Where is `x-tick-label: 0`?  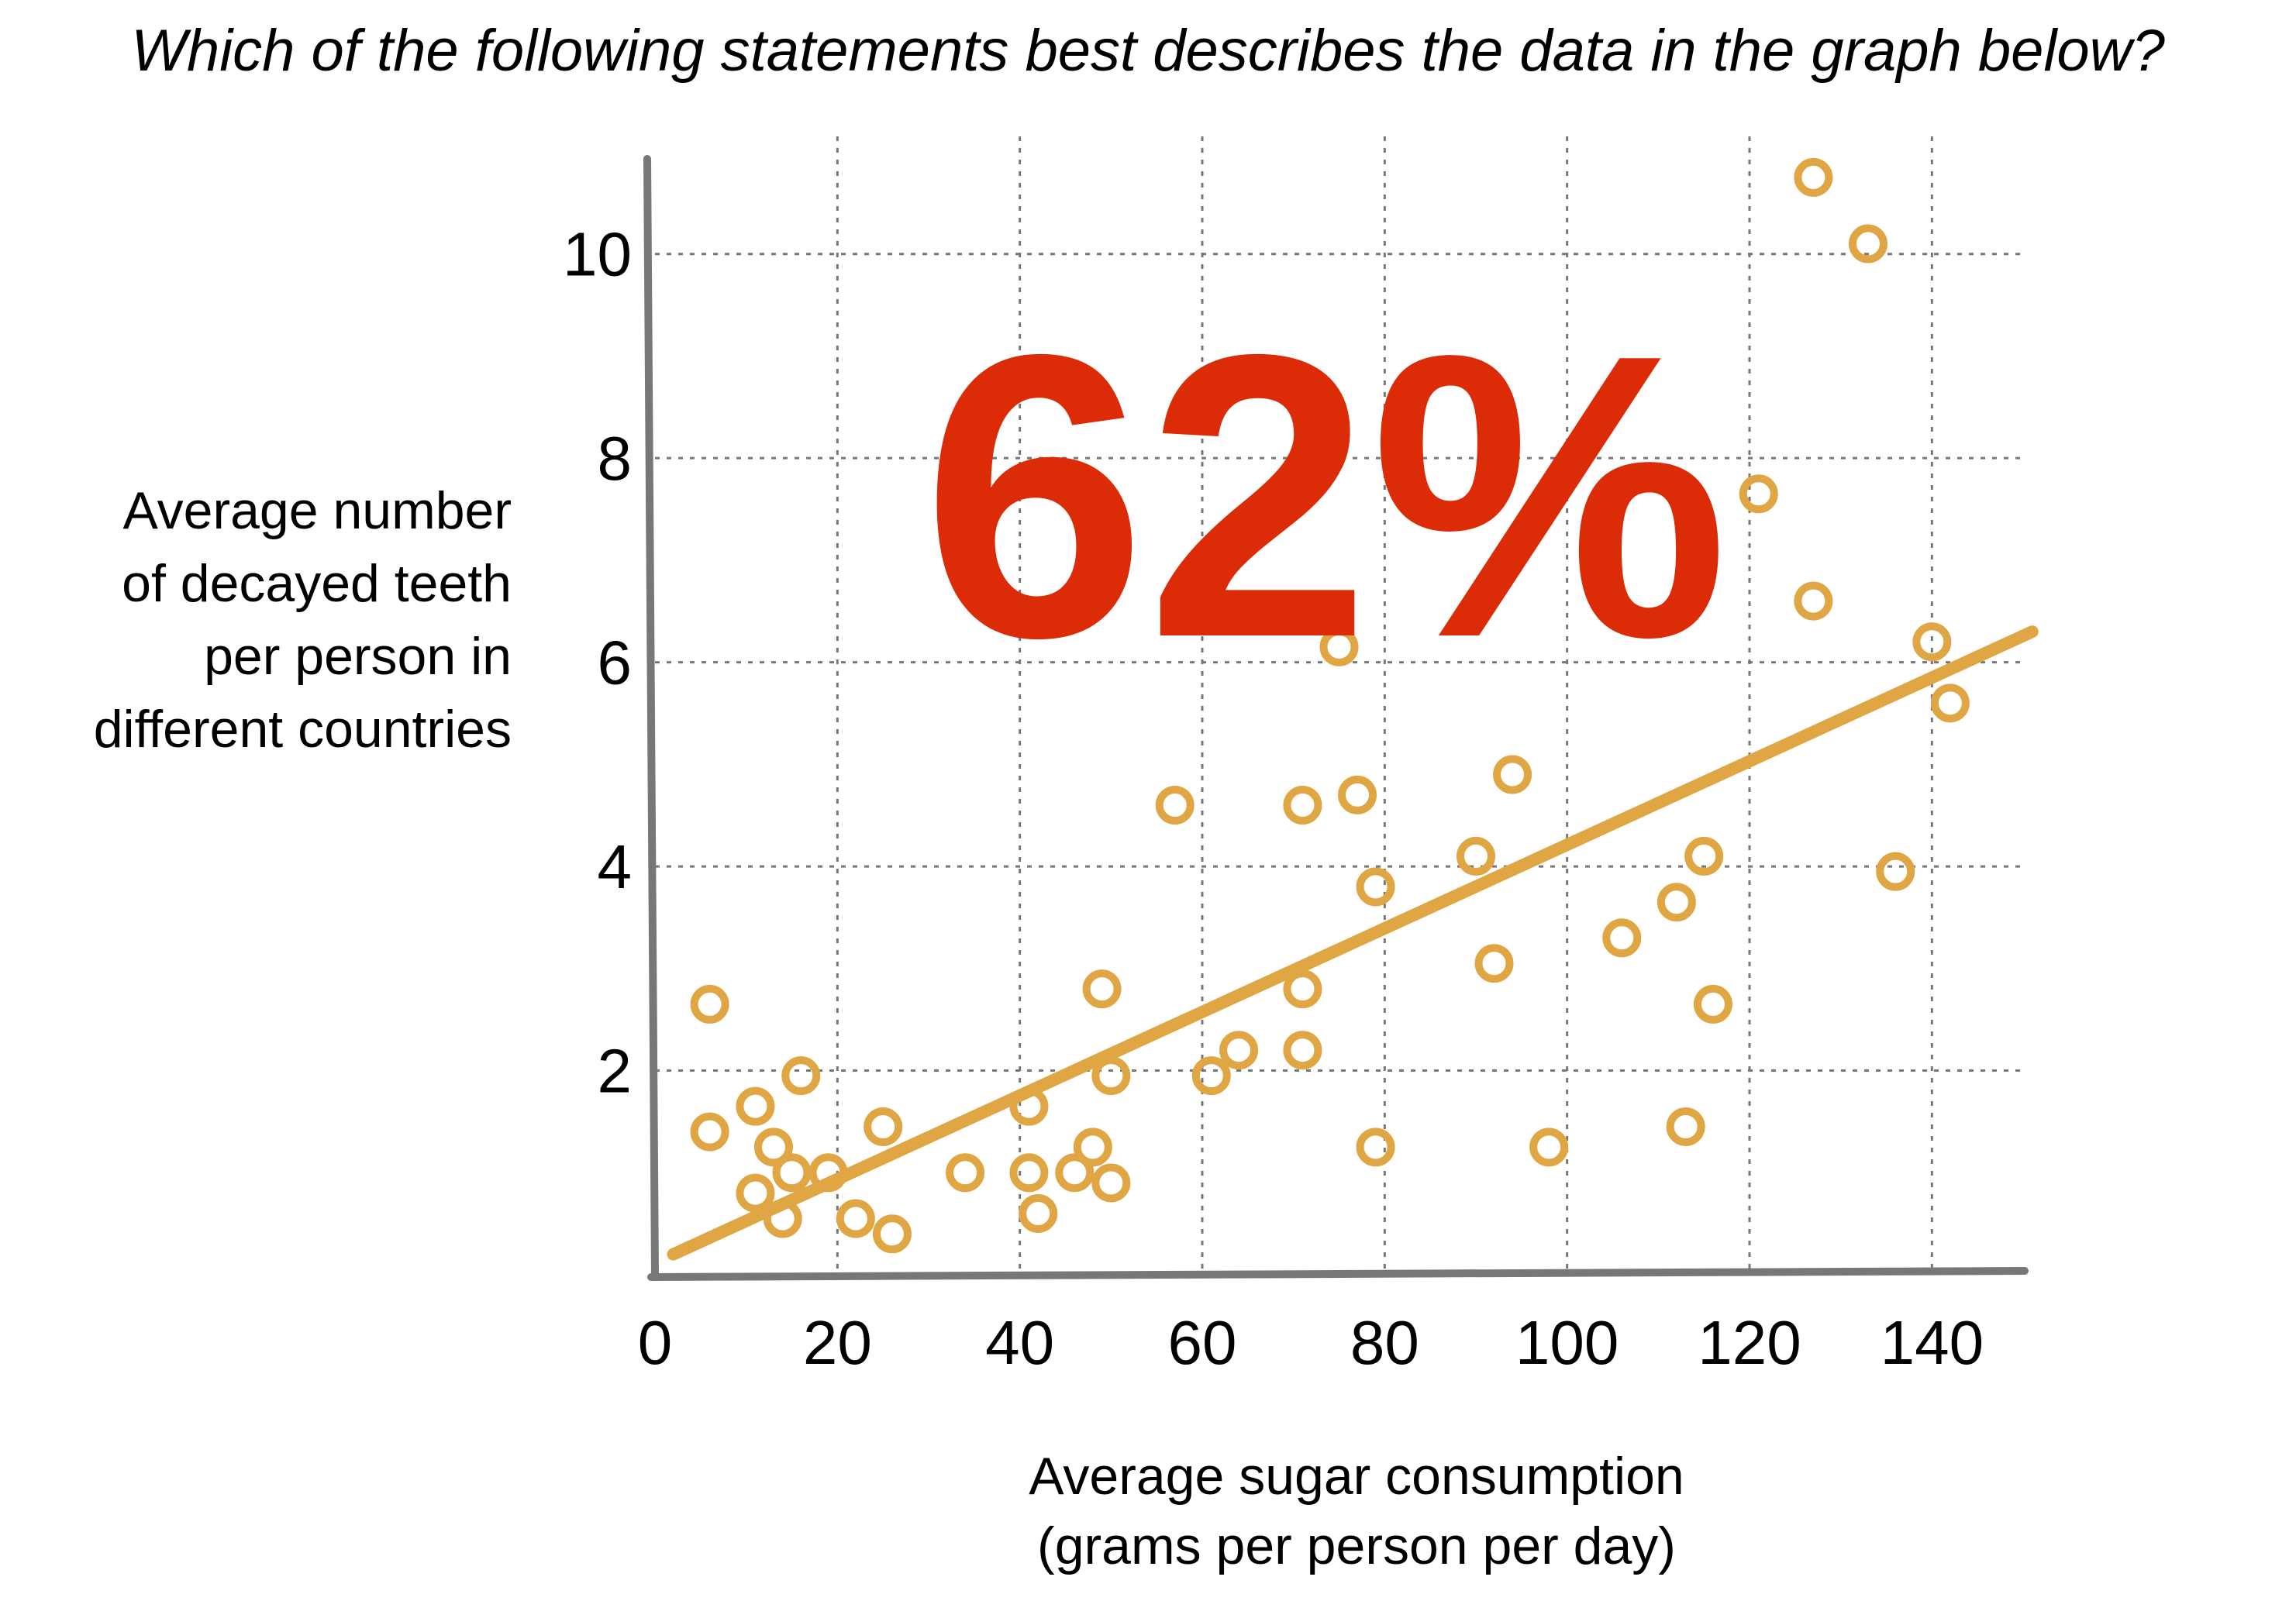 x-tick-label: 0 is located at coordinates (655, 1342).